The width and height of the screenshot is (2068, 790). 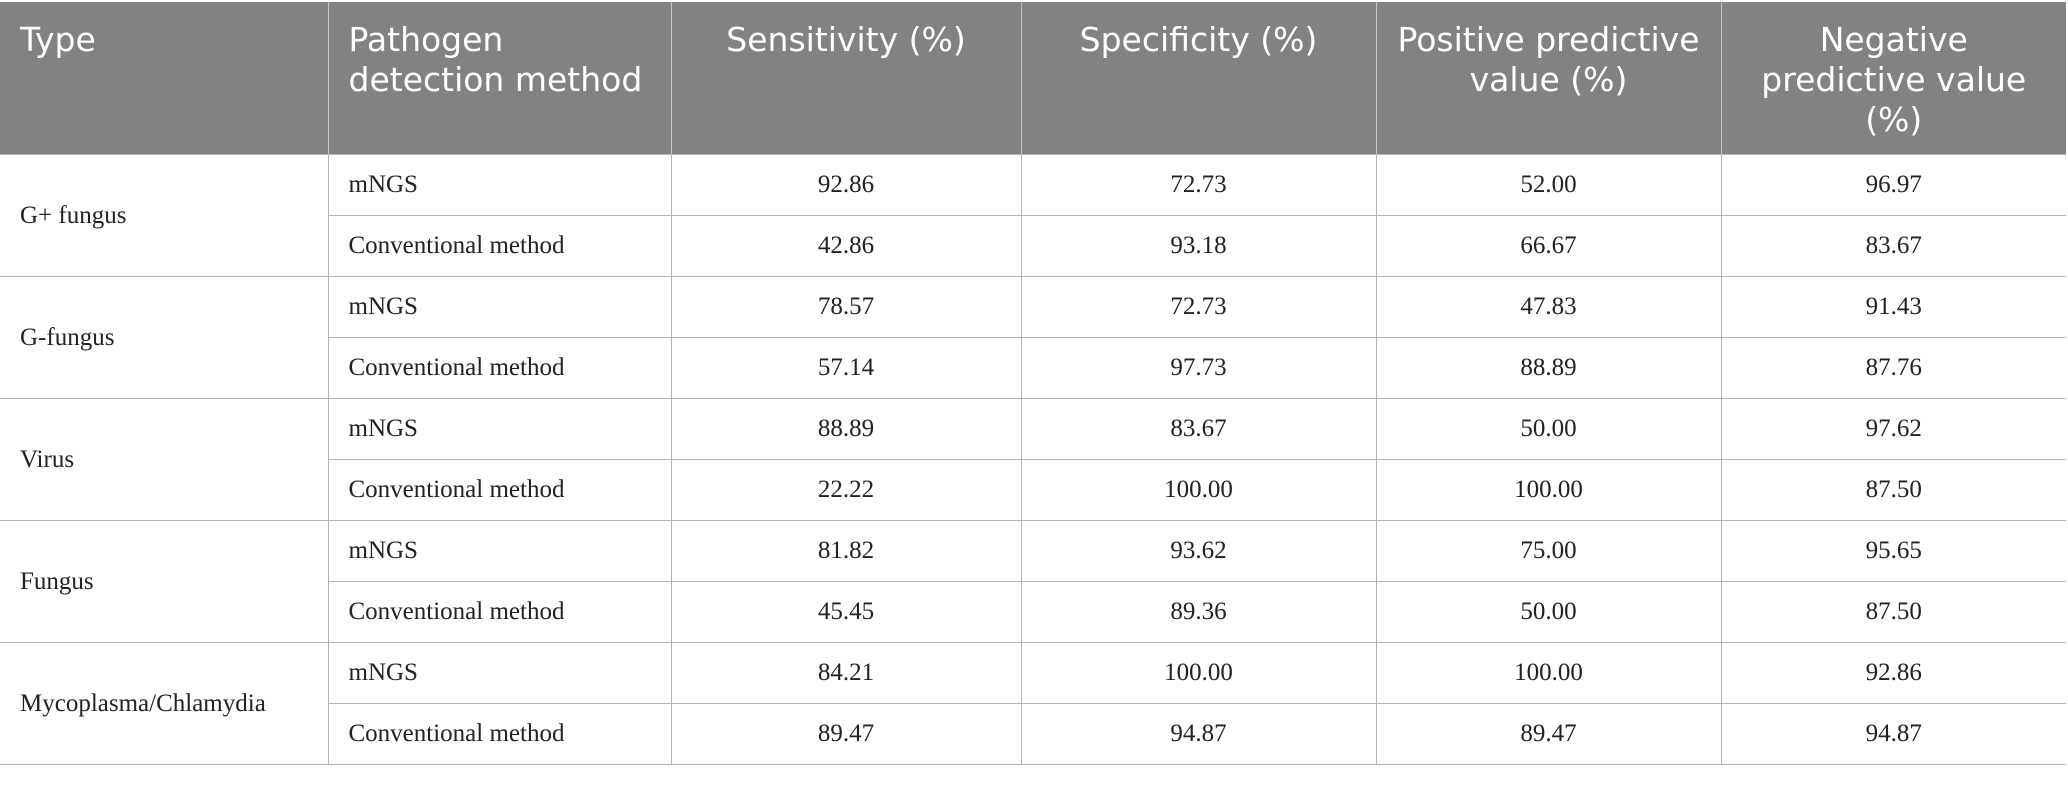 What do you see at coordinates (1548, 307) in the screenshot?
I see `ppv-cell: 47.83` at bounding box center [1548, 307].